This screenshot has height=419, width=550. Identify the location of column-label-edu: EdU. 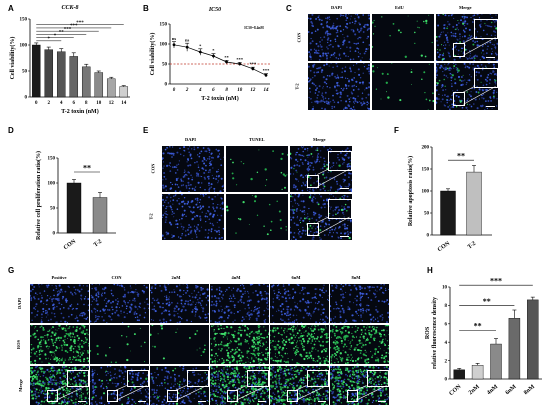
(399, 7).